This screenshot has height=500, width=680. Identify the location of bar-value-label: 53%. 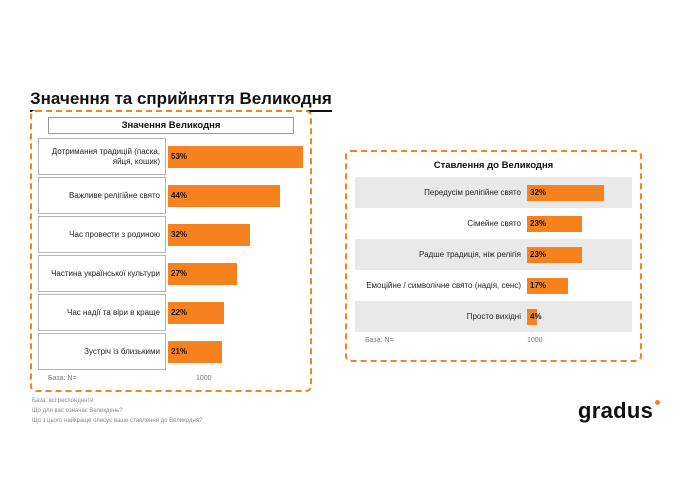
(179, 156).